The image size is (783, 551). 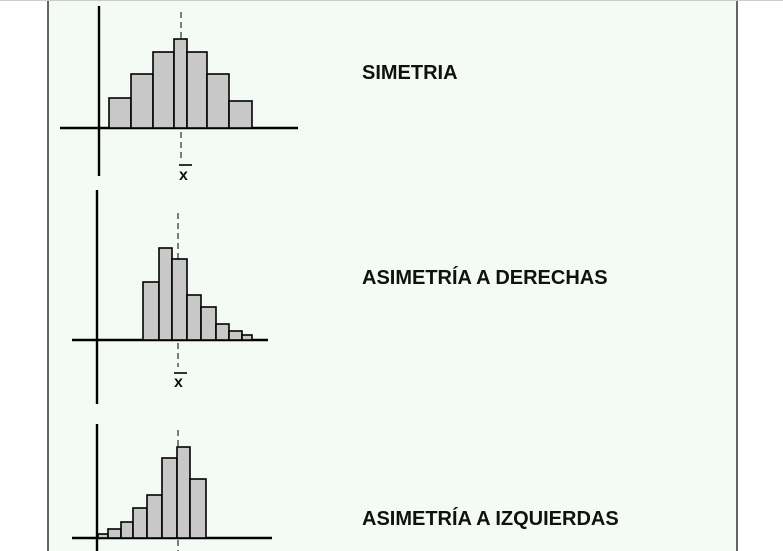 I want to click on panel-title: ASIMETRÍA A DERECHAS, so click(x=485, y=277).